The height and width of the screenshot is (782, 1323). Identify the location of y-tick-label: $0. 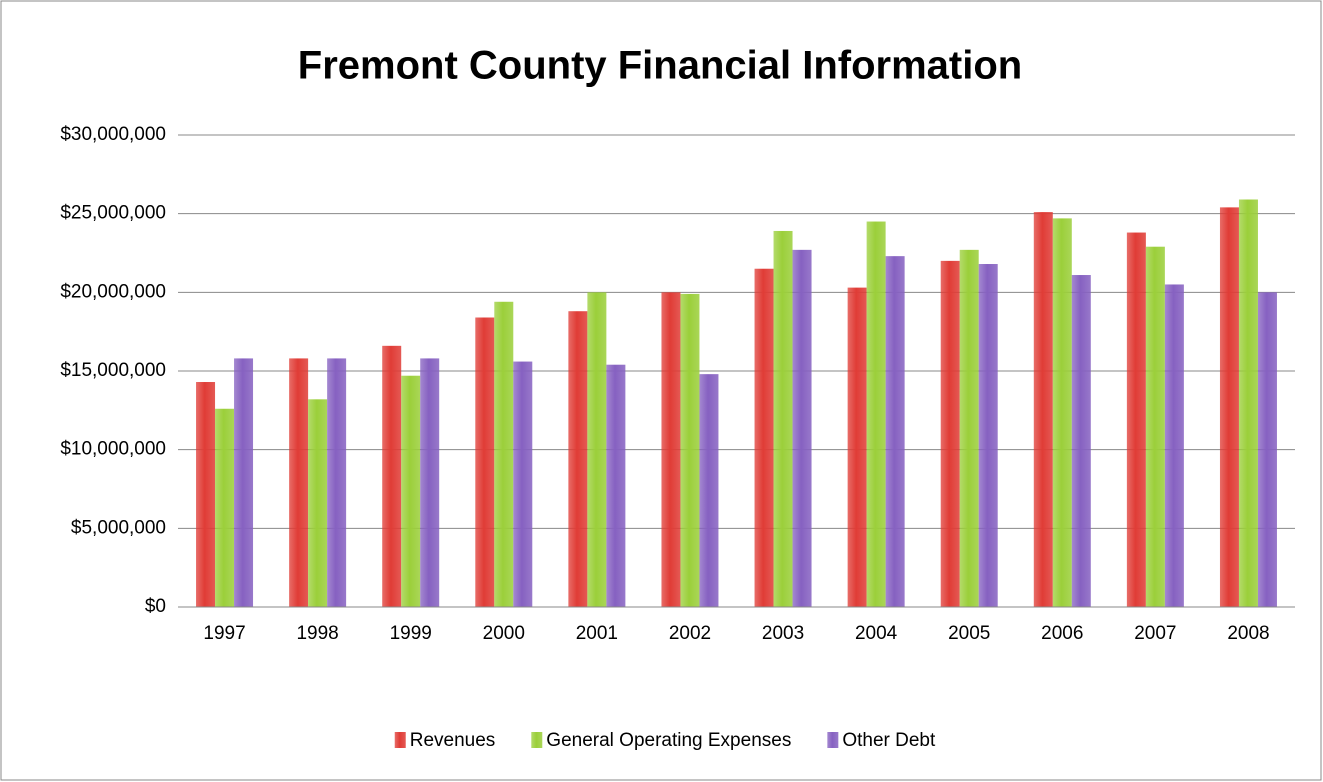
(155, 606).